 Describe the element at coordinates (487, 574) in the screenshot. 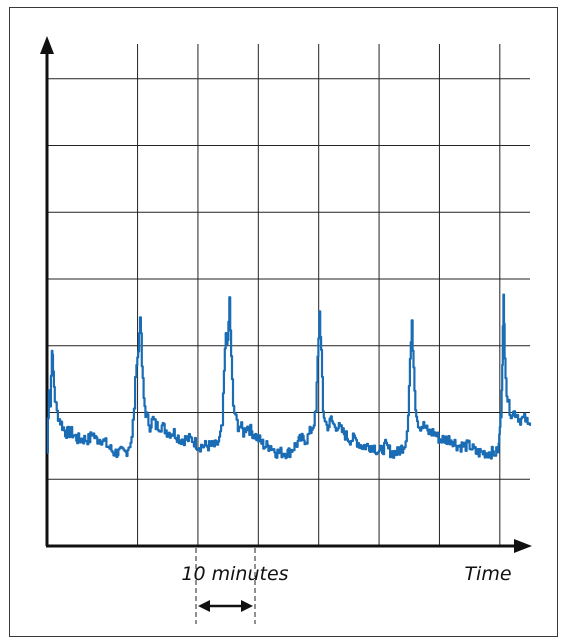

I see `x-axis-label: Time` at that location.